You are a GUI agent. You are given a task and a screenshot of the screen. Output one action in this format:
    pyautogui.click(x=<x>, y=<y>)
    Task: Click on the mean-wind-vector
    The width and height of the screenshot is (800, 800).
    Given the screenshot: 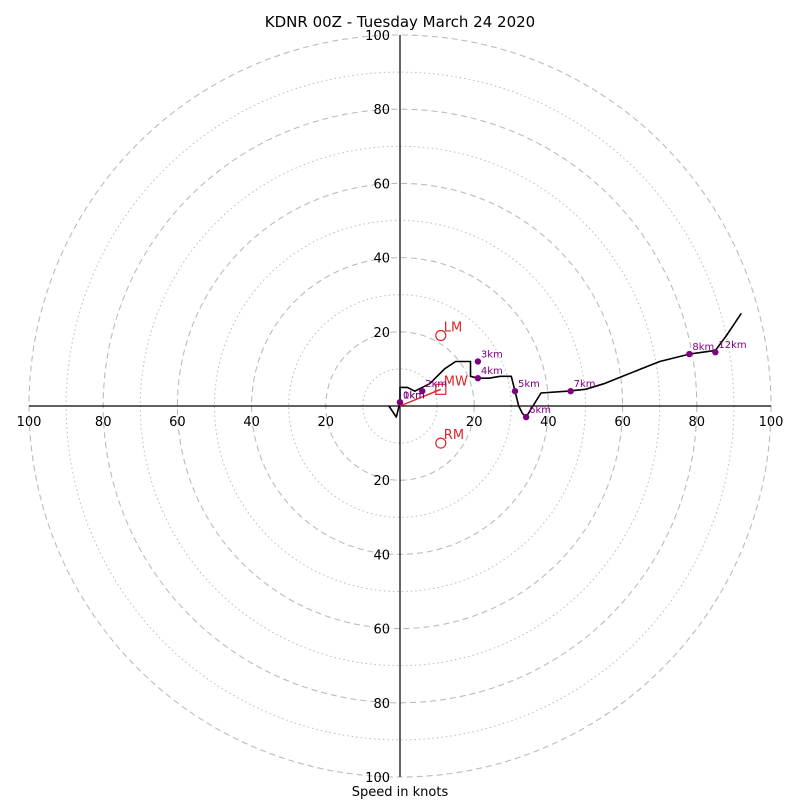 What is the action you would take?
    pyautogui.click(x=420, y=397)
    